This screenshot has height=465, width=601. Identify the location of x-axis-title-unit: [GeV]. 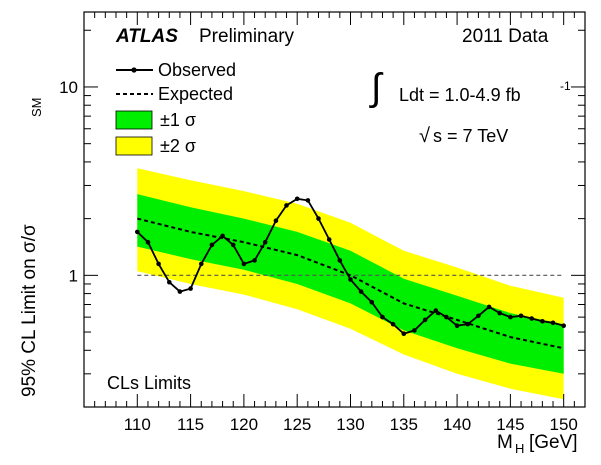
(553, 442).